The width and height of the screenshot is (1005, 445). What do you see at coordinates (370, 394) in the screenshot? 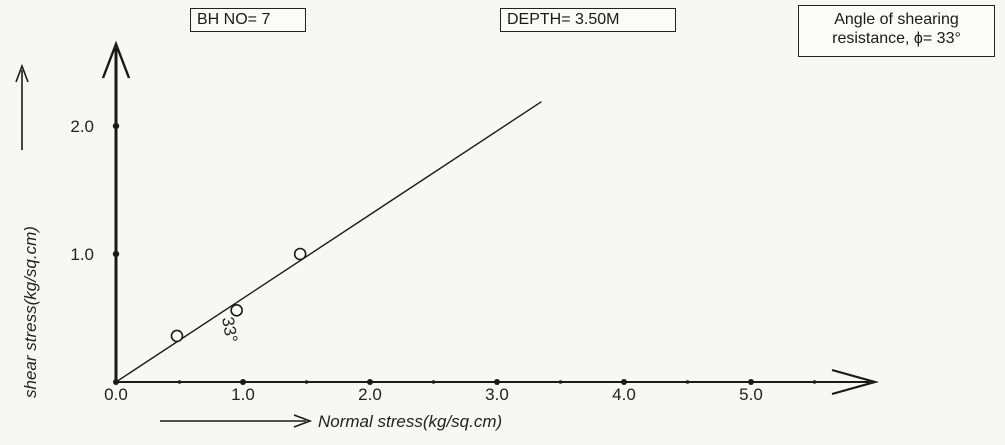
I see `x-tick-label: 2.0` at bounding box center [370, 394].